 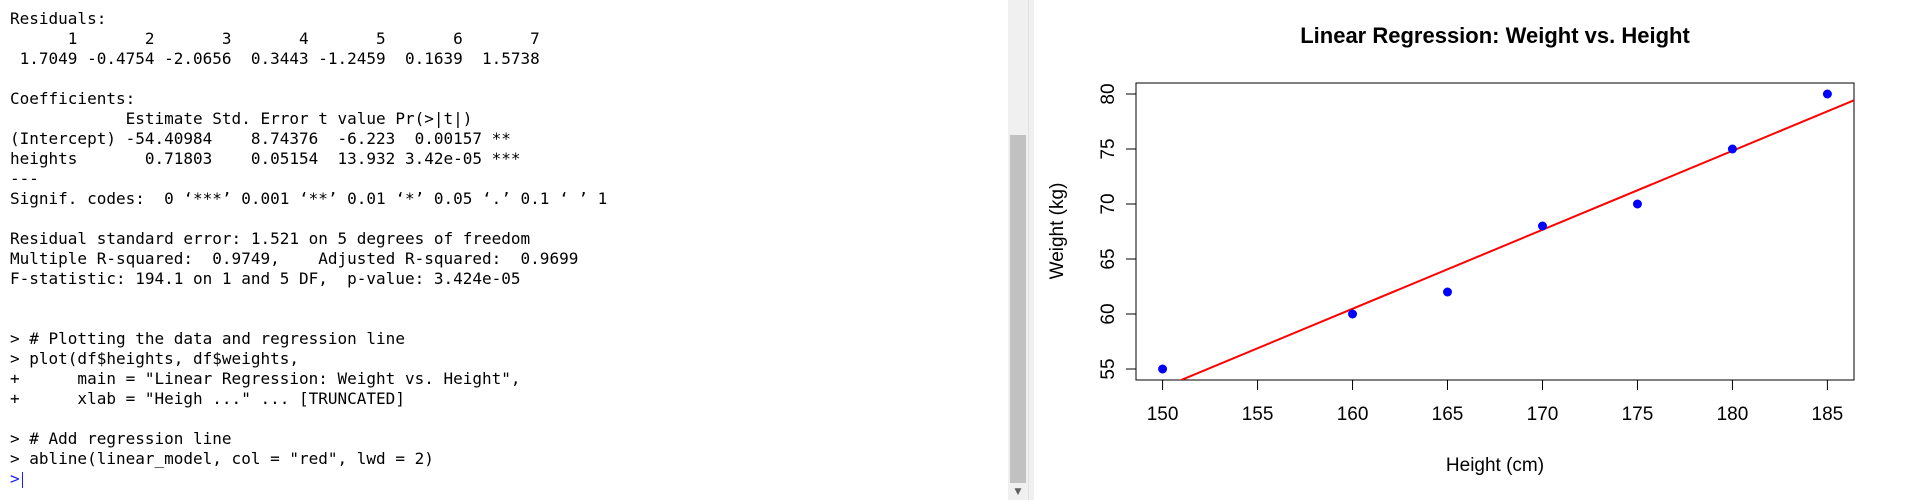 What do you see at coordinates (58, 18) in the screenshot?
I see `console-line: Residuals:` at bounding box center [58, 18].